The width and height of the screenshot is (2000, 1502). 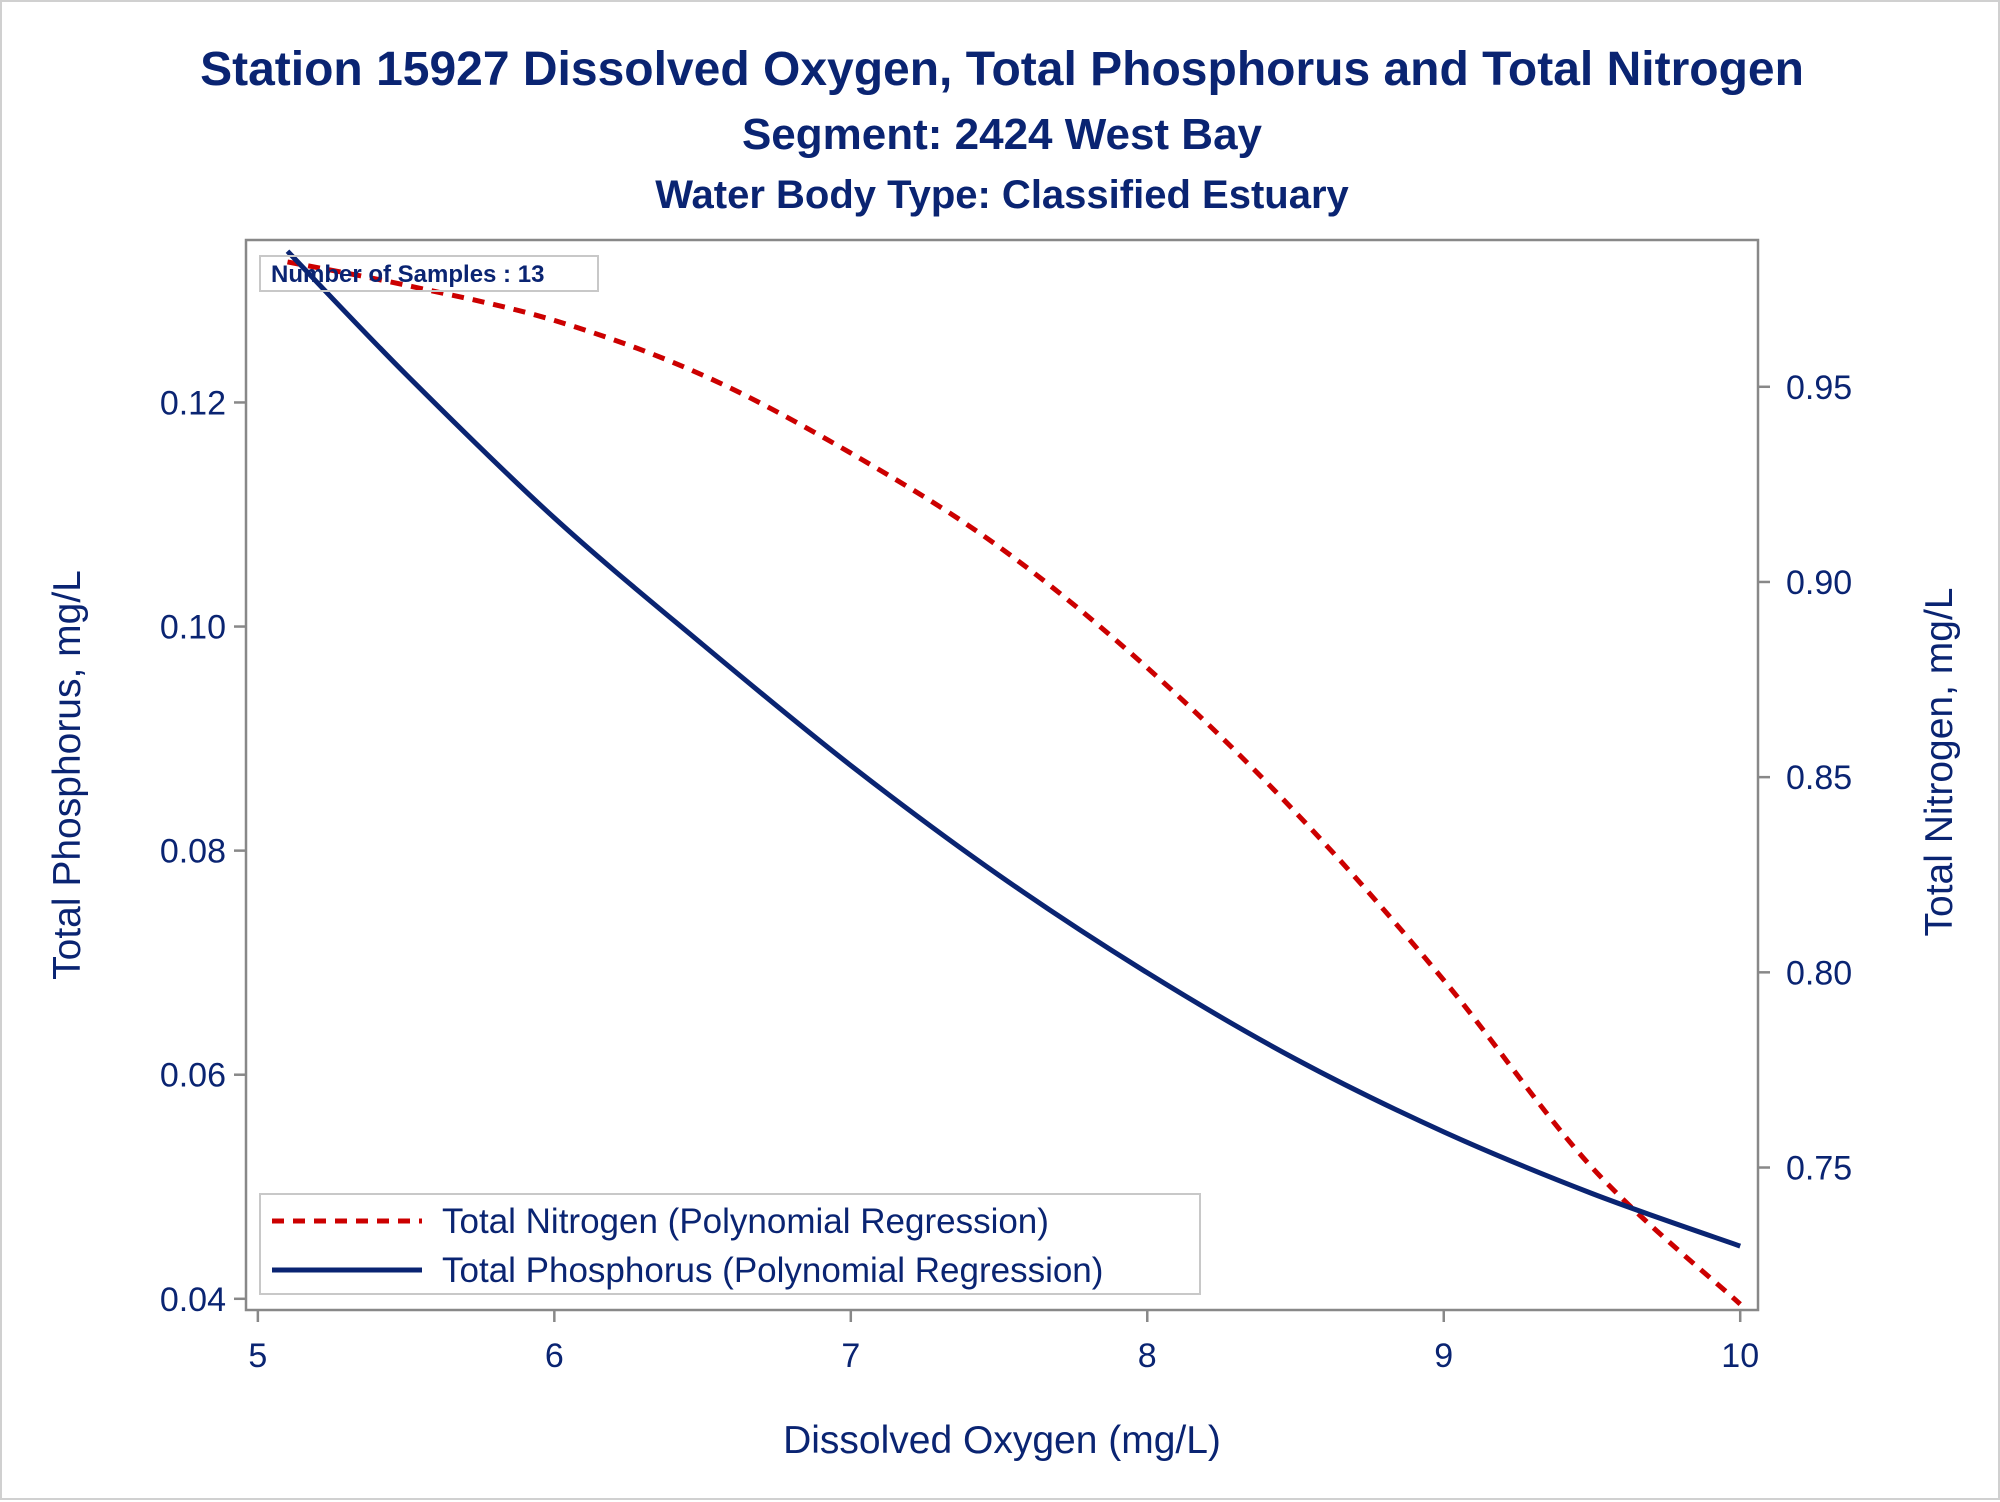 I want to click on chart-subtitle-waterbody: Water Body Type: Classified Estuary, so click(x=1002, y=195).